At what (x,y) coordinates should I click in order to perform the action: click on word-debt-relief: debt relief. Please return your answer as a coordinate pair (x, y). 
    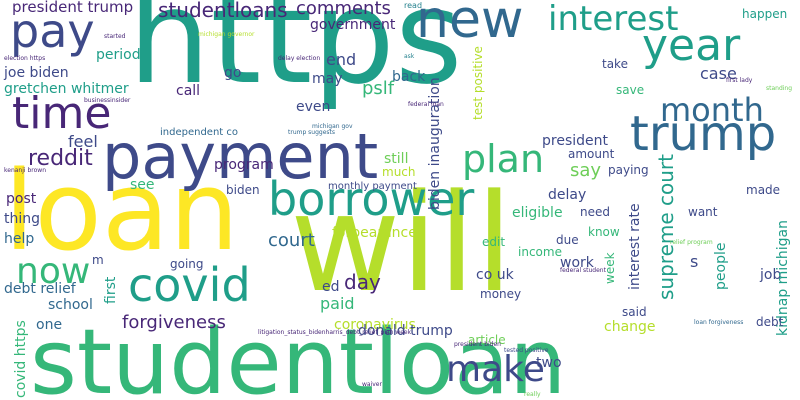
    Looking at the image, I should click on (40, 289).